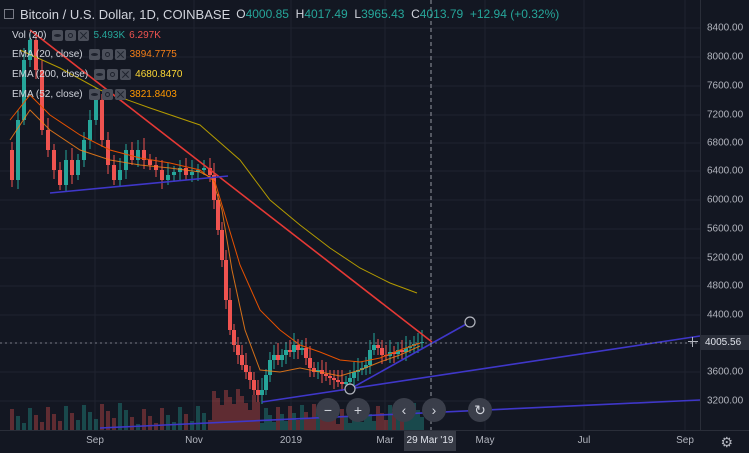 The height and width of the screenshot is (453, 749). I want to click on time-tick: May, so click(485, 440).